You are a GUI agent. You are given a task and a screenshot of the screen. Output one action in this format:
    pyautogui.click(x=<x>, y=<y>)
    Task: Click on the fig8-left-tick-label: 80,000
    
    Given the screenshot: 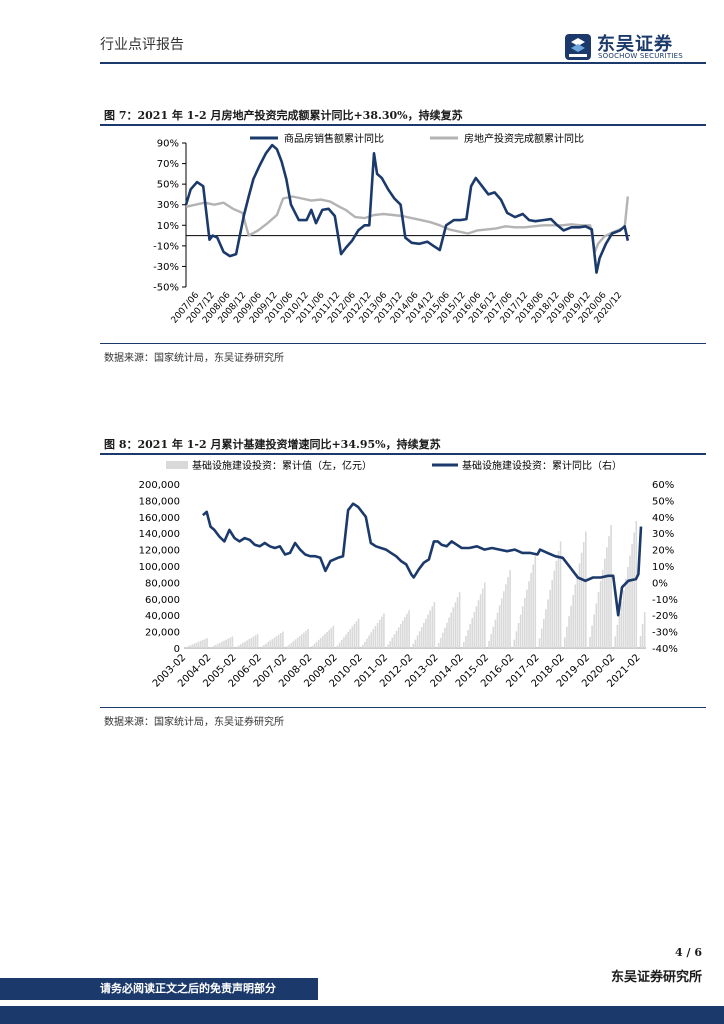 What is the action you would take?
    pyautogui.click(x=162, y=583)
    